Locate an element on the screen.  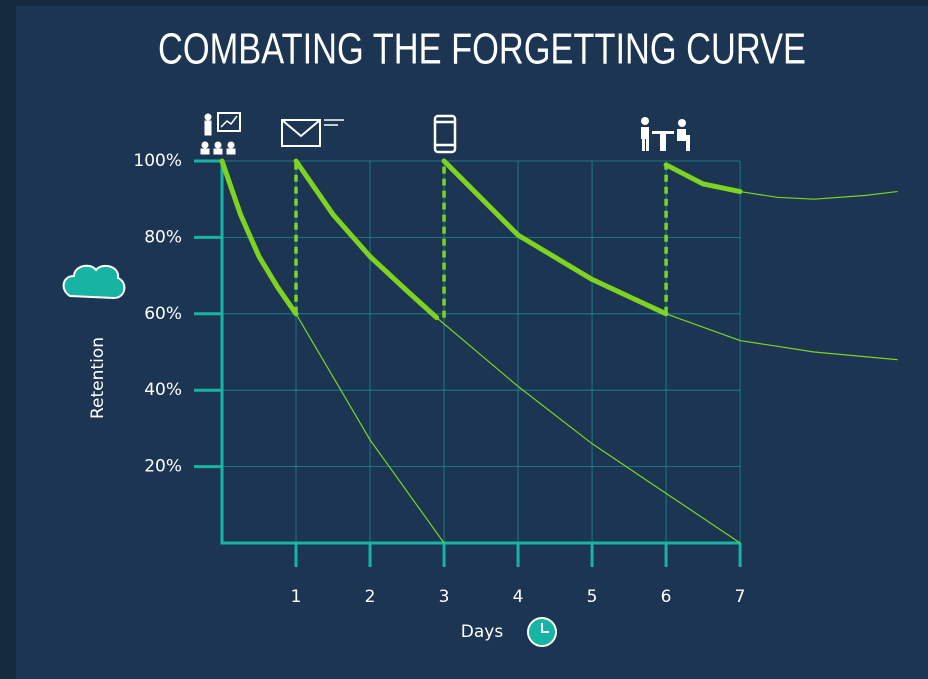
y-tick-label: 20% is located at coordinates (163, 467).